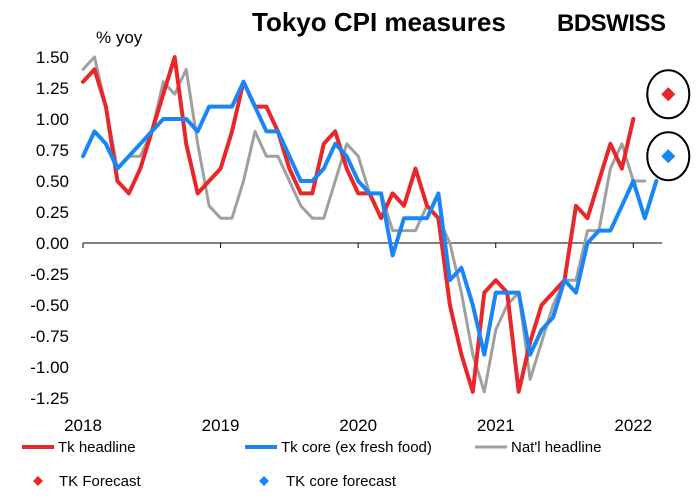 The width and height of the screenshot is (700, 499). Describe the element at coordinates (341, 481) in the screenshot. I see `legend-label: TK core forecast` at that location.